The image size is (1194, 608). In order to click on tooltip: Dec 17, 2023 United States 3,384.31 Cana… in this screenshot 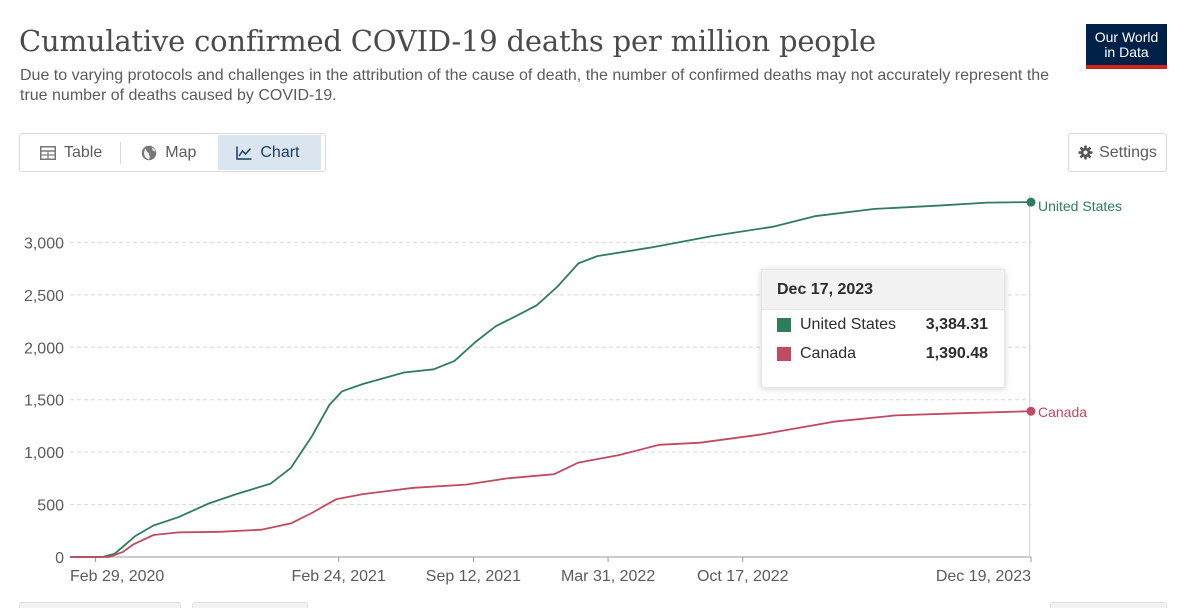, I will do `click(883, 328)`.